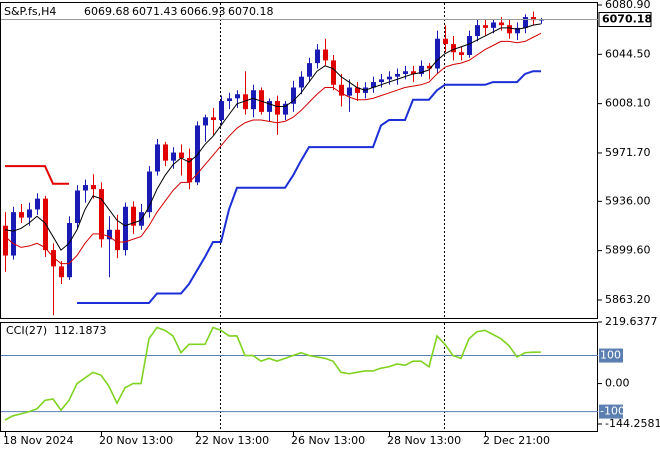  What do you see at coordinates (628, 250) in the screenshot?
I see `y-tick-label: 5899.60` at bounding box center [628, 250].